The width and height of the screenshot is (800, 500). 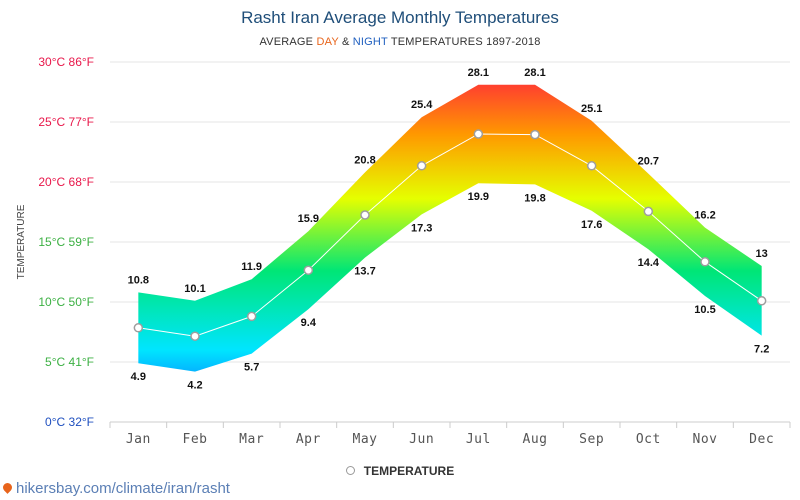 I want to click on x-tick-label: Aug, so click(x=535, y=439).